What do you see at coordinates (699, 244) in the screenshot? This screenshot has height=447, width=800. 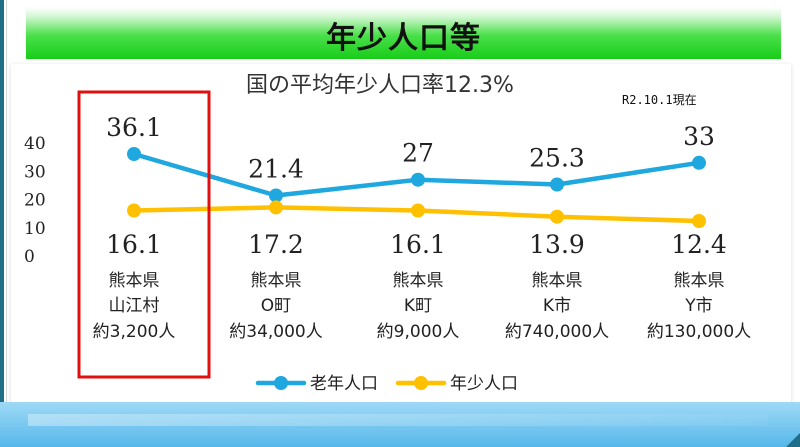 I see `data-label-youth: 12.4` at bounding box center [699, 244].